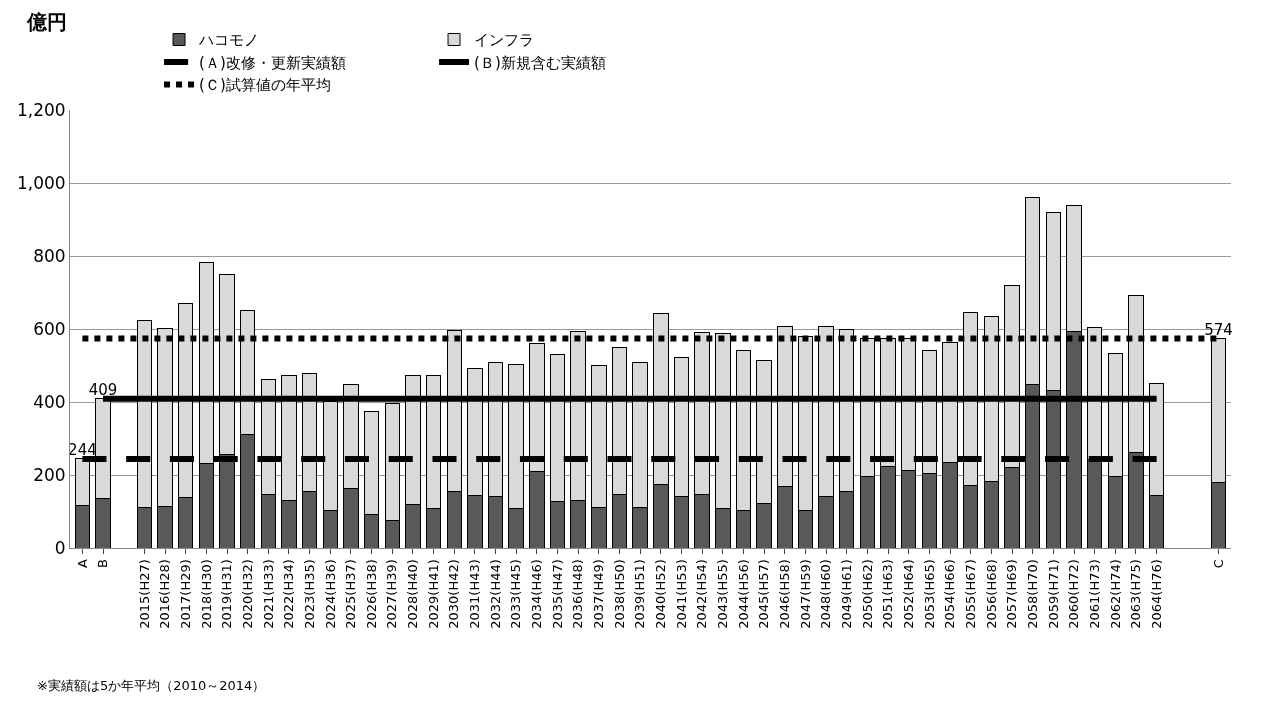 The width and height of the screenshot is (1271, 713). What do you see at coordinates (151, 685) in the screenshot?
I see `text: ※実績額は5か年平均（2010～2014）` at bounding box center [151, 685].